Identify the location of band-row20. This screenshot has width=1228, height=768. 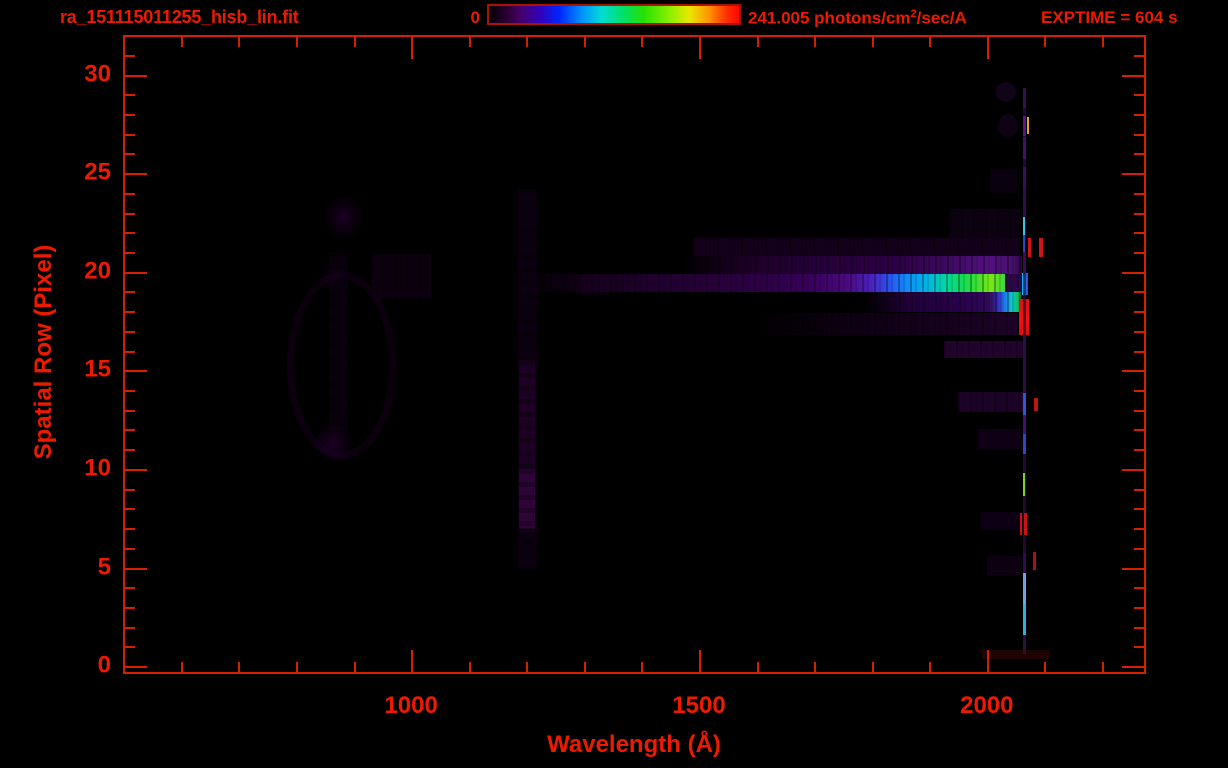
(852, 264).